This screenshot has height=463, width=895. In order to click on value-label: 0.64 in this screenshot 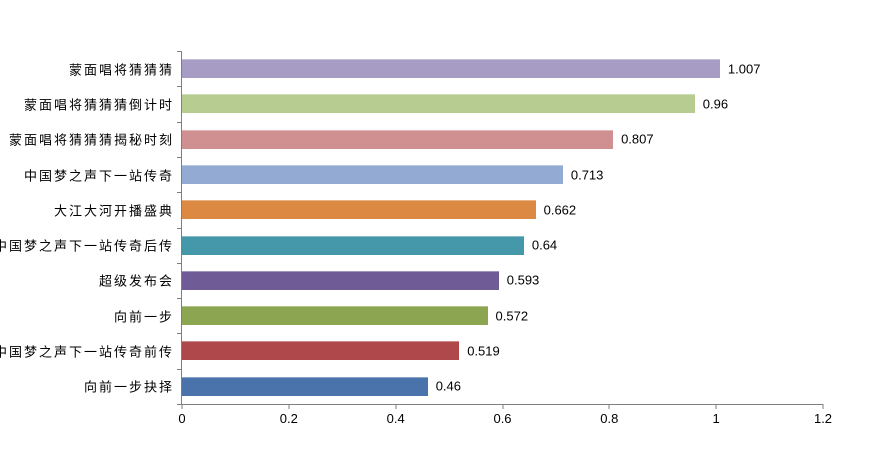, I will do `click(544, 245)`.